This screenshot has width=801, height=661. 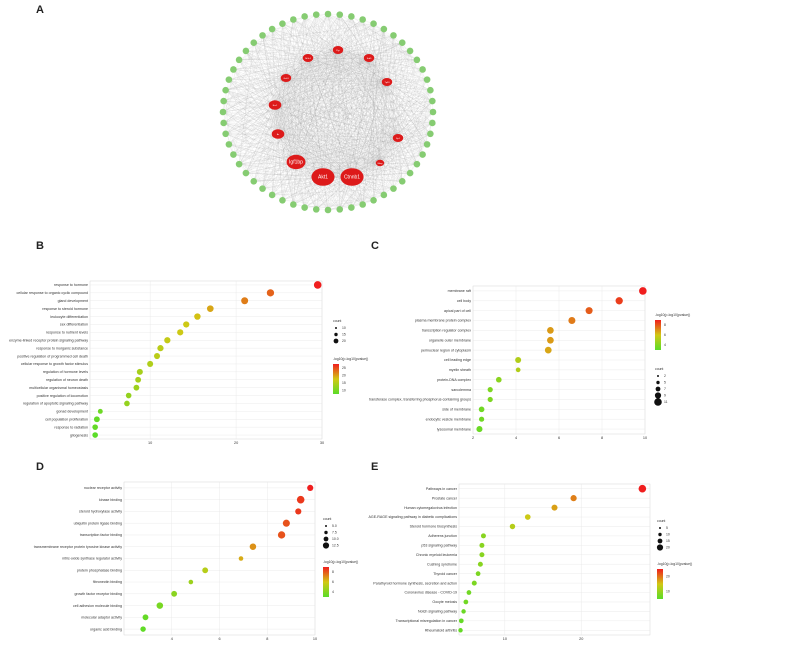 I want to click on network-hub-label: Tp53, so click(x=388, y=83).